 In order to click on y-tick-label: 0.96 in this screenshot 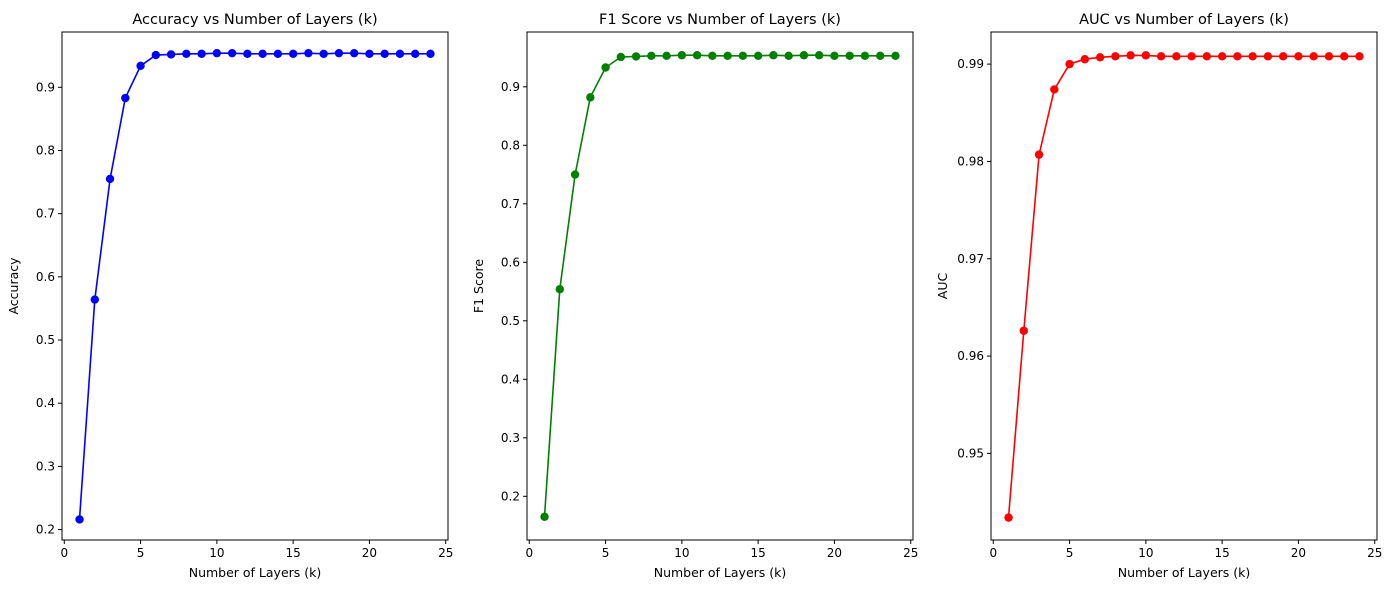, I will do `click(970, 356)`.